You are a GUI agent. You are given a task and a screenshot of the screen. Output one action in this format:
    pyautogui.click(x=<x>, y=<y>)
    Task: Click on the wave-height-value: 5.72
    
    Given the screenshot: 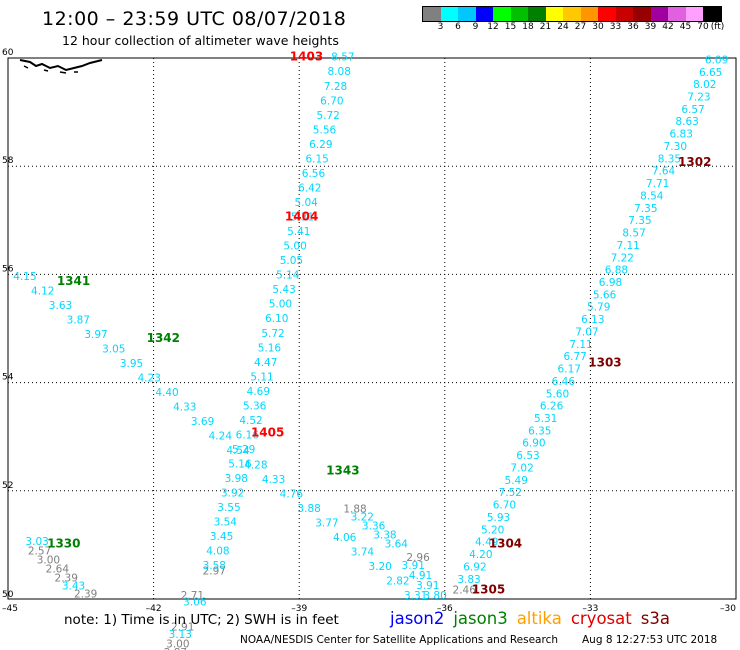 What is the action you would take?
    pyautogui.click(x=272, y=334)
    